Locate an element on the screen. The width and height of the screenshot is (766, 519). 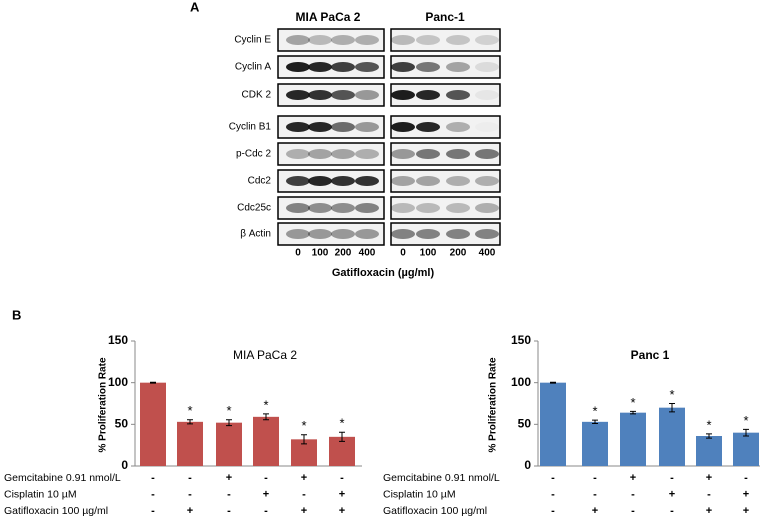
dose-label: 100 is located at coordinates (320, 253).